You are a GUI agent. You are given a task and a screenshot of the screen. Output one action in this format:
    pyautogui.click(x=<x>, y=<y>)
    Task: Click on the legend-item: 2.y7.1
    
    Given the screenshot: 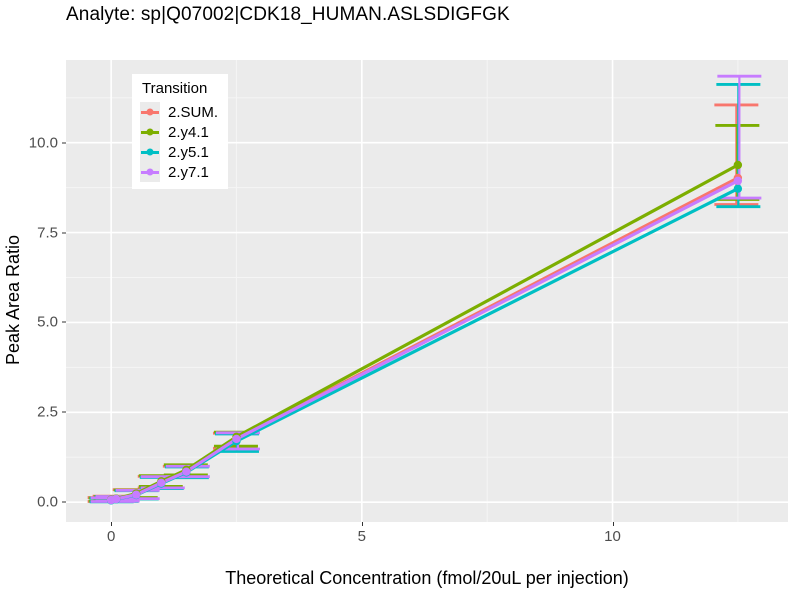 What is the action you would take?
    pyautogui.click(x=179, y=172)
    